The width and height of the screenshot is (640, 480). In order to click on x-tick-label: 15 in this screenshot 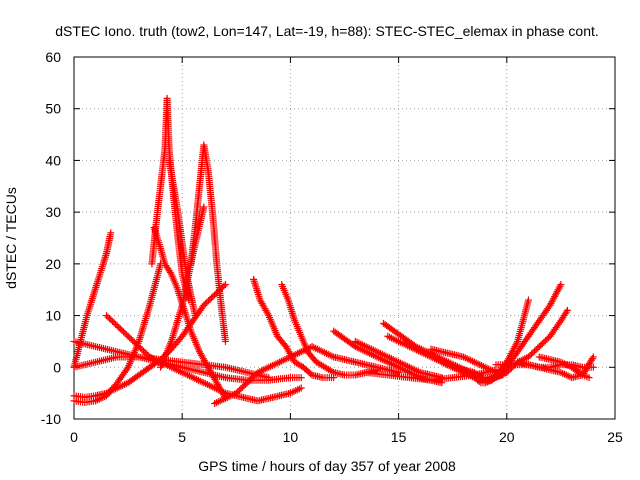, I will do `click(399, 437)`.